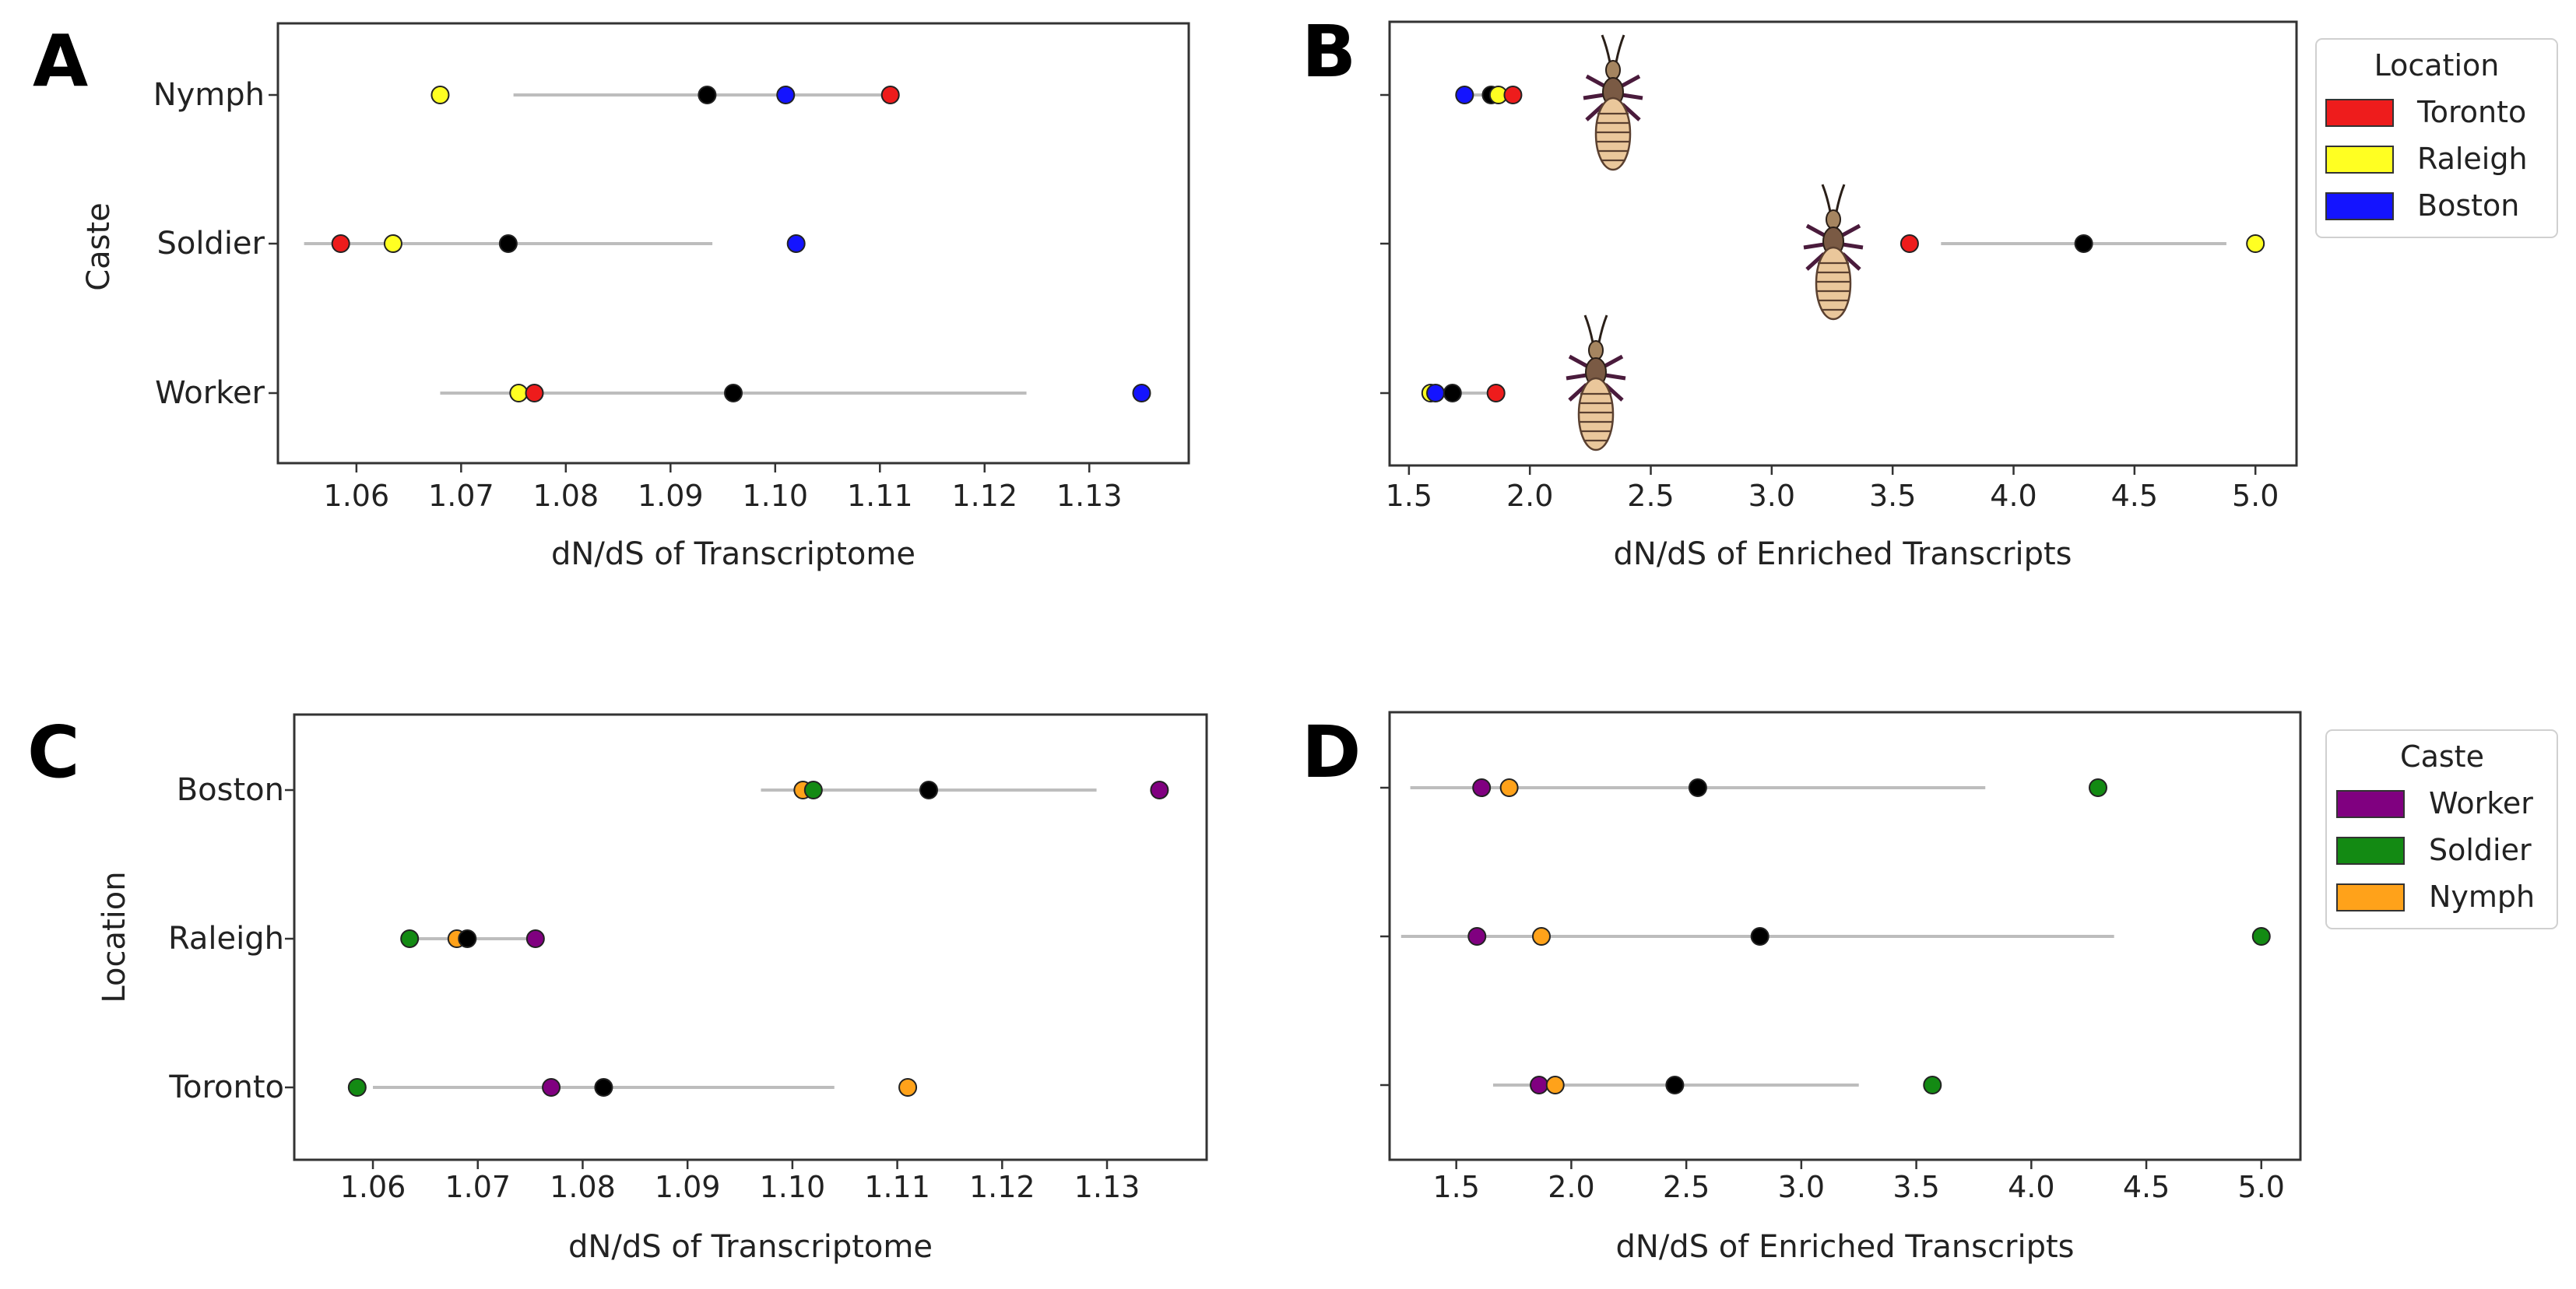  What do you see at coordinates (209, 95) in the screenshot?
I see `panel-a-y-tick-label-nymph: Nymph` at bounding box center [209, 95].